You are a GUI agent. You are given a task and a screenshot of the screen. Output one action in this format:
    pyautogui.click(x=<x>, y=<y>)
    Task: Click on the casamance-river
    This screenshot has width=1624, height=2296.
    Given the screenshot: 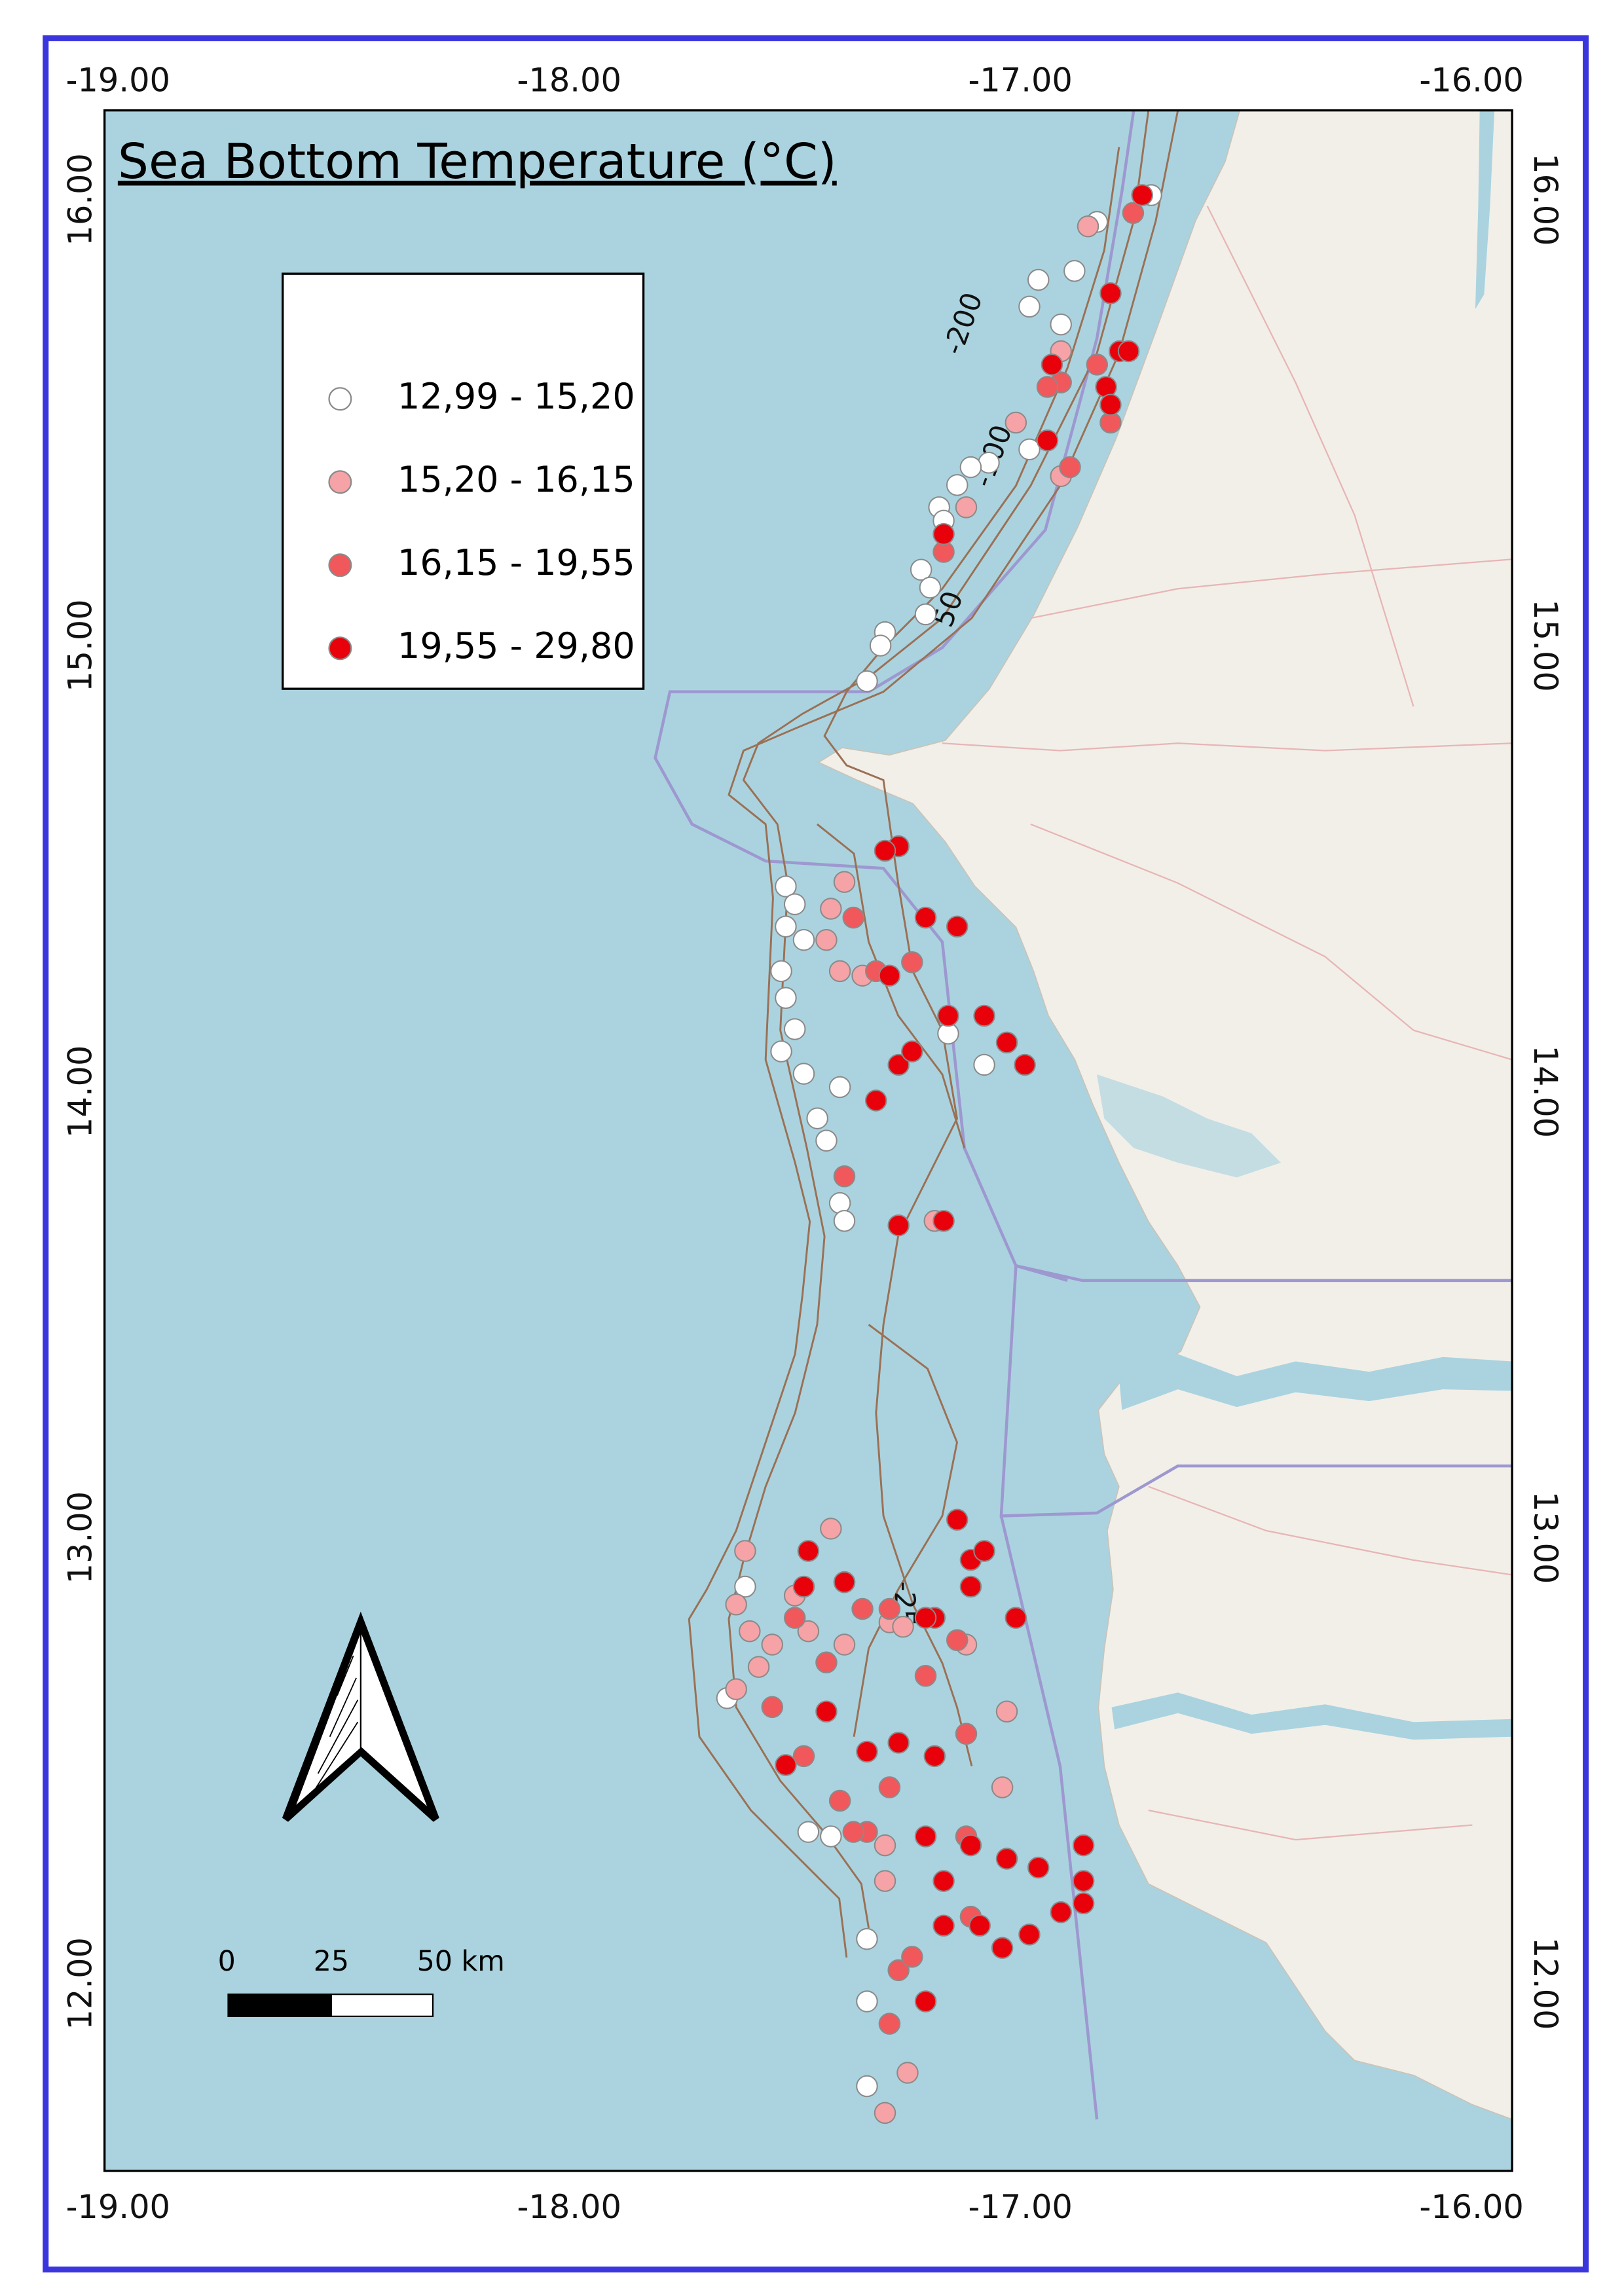 What is the action you would take?
    pyautogui.click(x=1312, y=1716)
    